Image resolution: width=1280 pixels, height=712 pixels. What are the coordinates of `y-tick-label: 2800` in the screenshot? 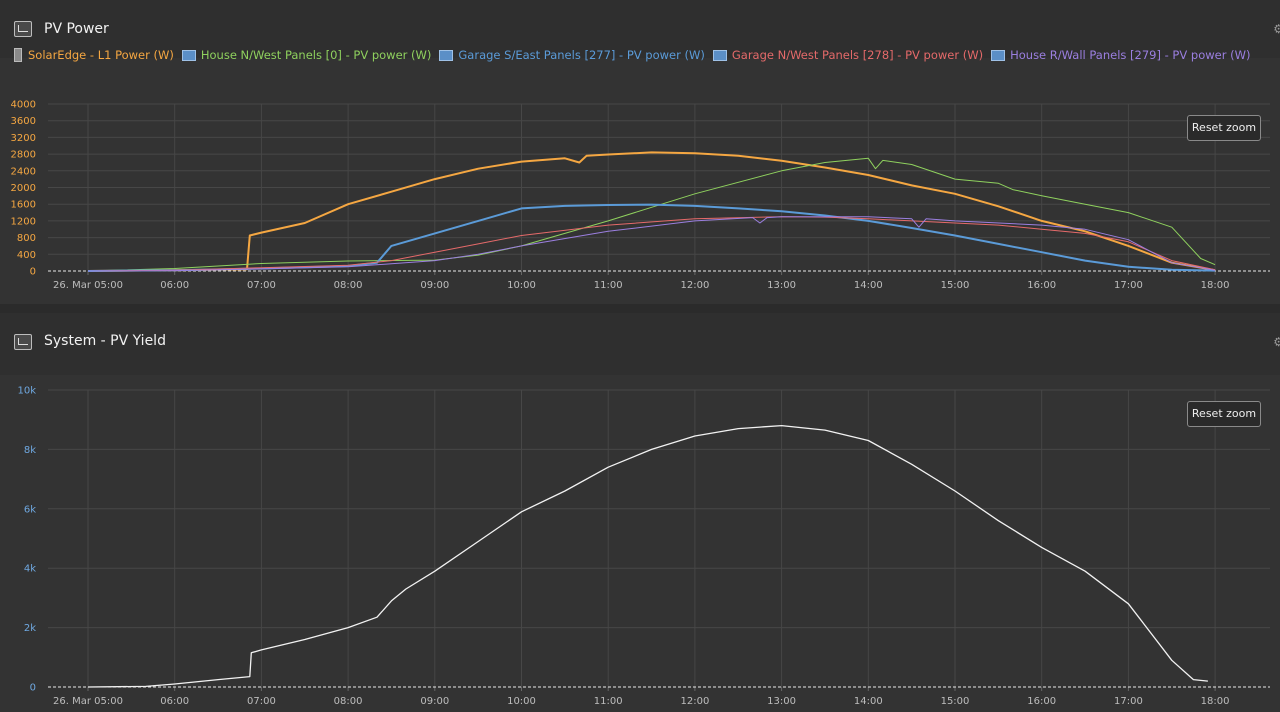 It's located at (23, 155).